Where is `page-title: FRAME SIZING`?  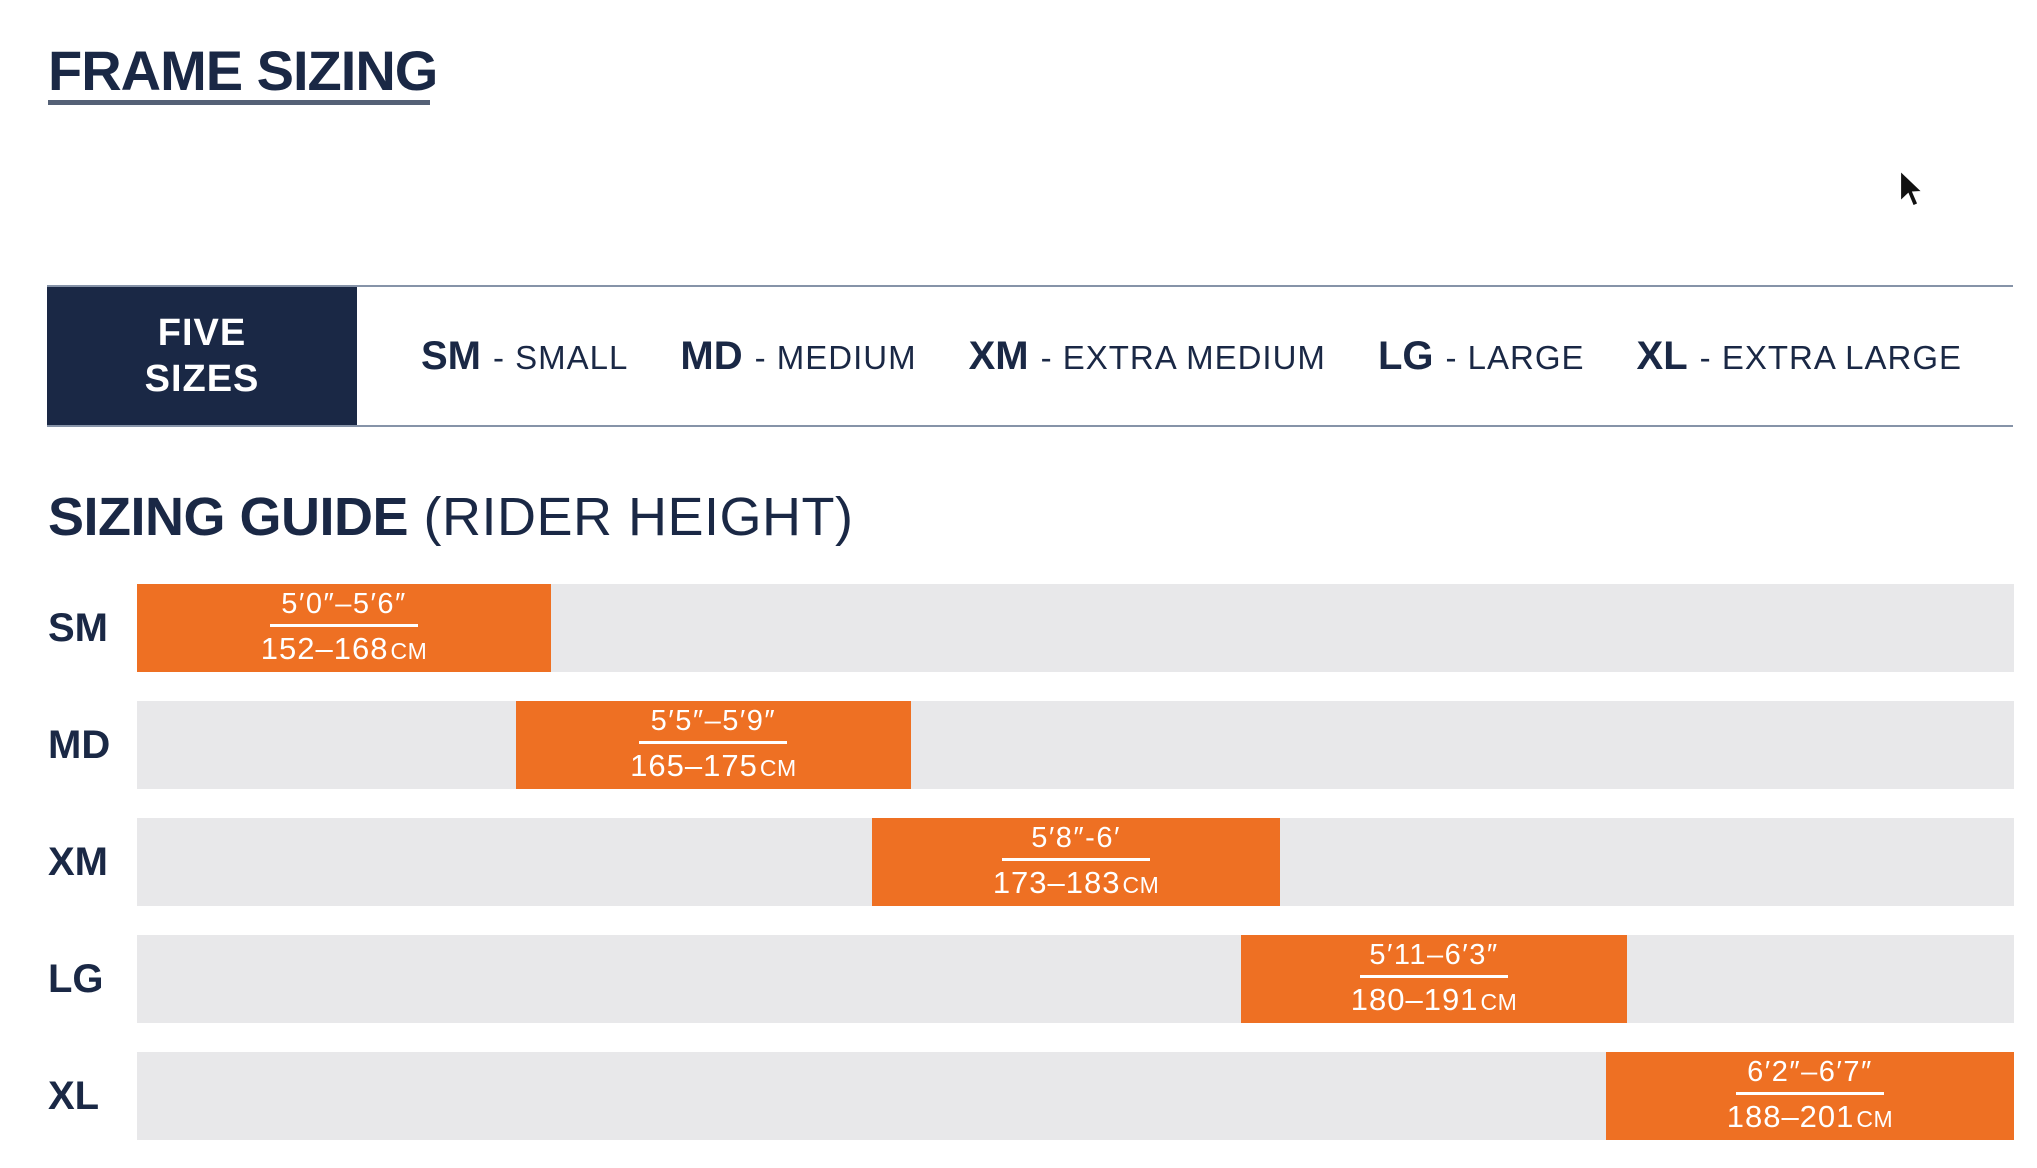 page-title: FRAME SIZING is located at coordinates (243, 70).